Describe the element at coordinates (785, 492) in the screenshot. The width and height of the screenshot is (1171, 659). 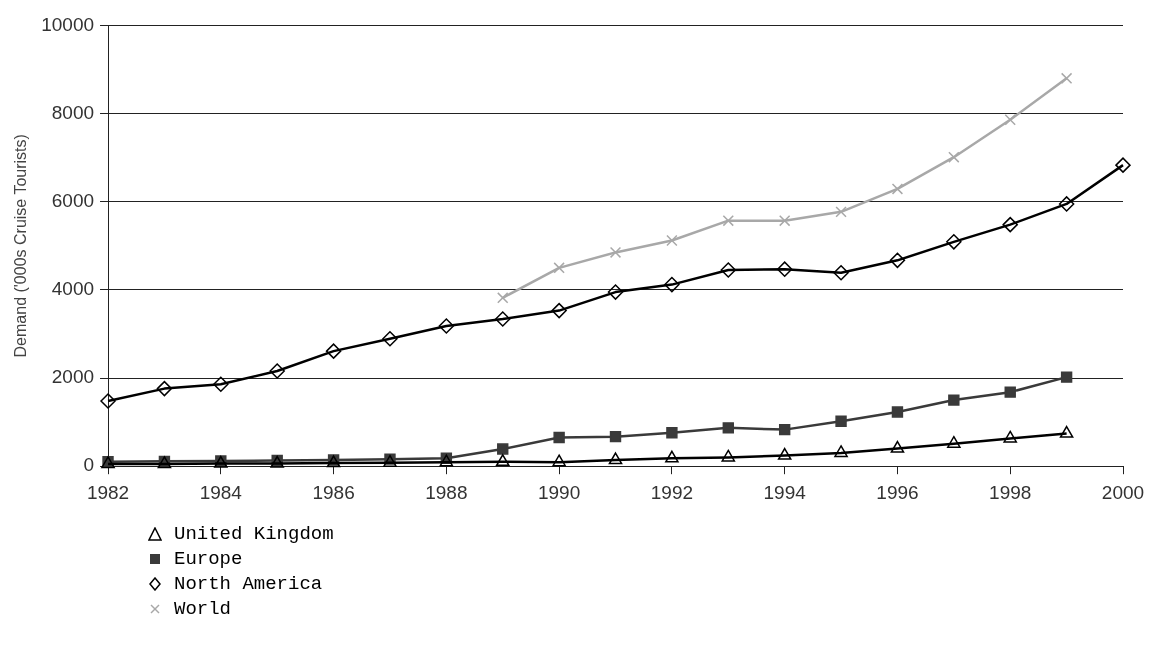
I see `x-tick-label: 1994` at that location.